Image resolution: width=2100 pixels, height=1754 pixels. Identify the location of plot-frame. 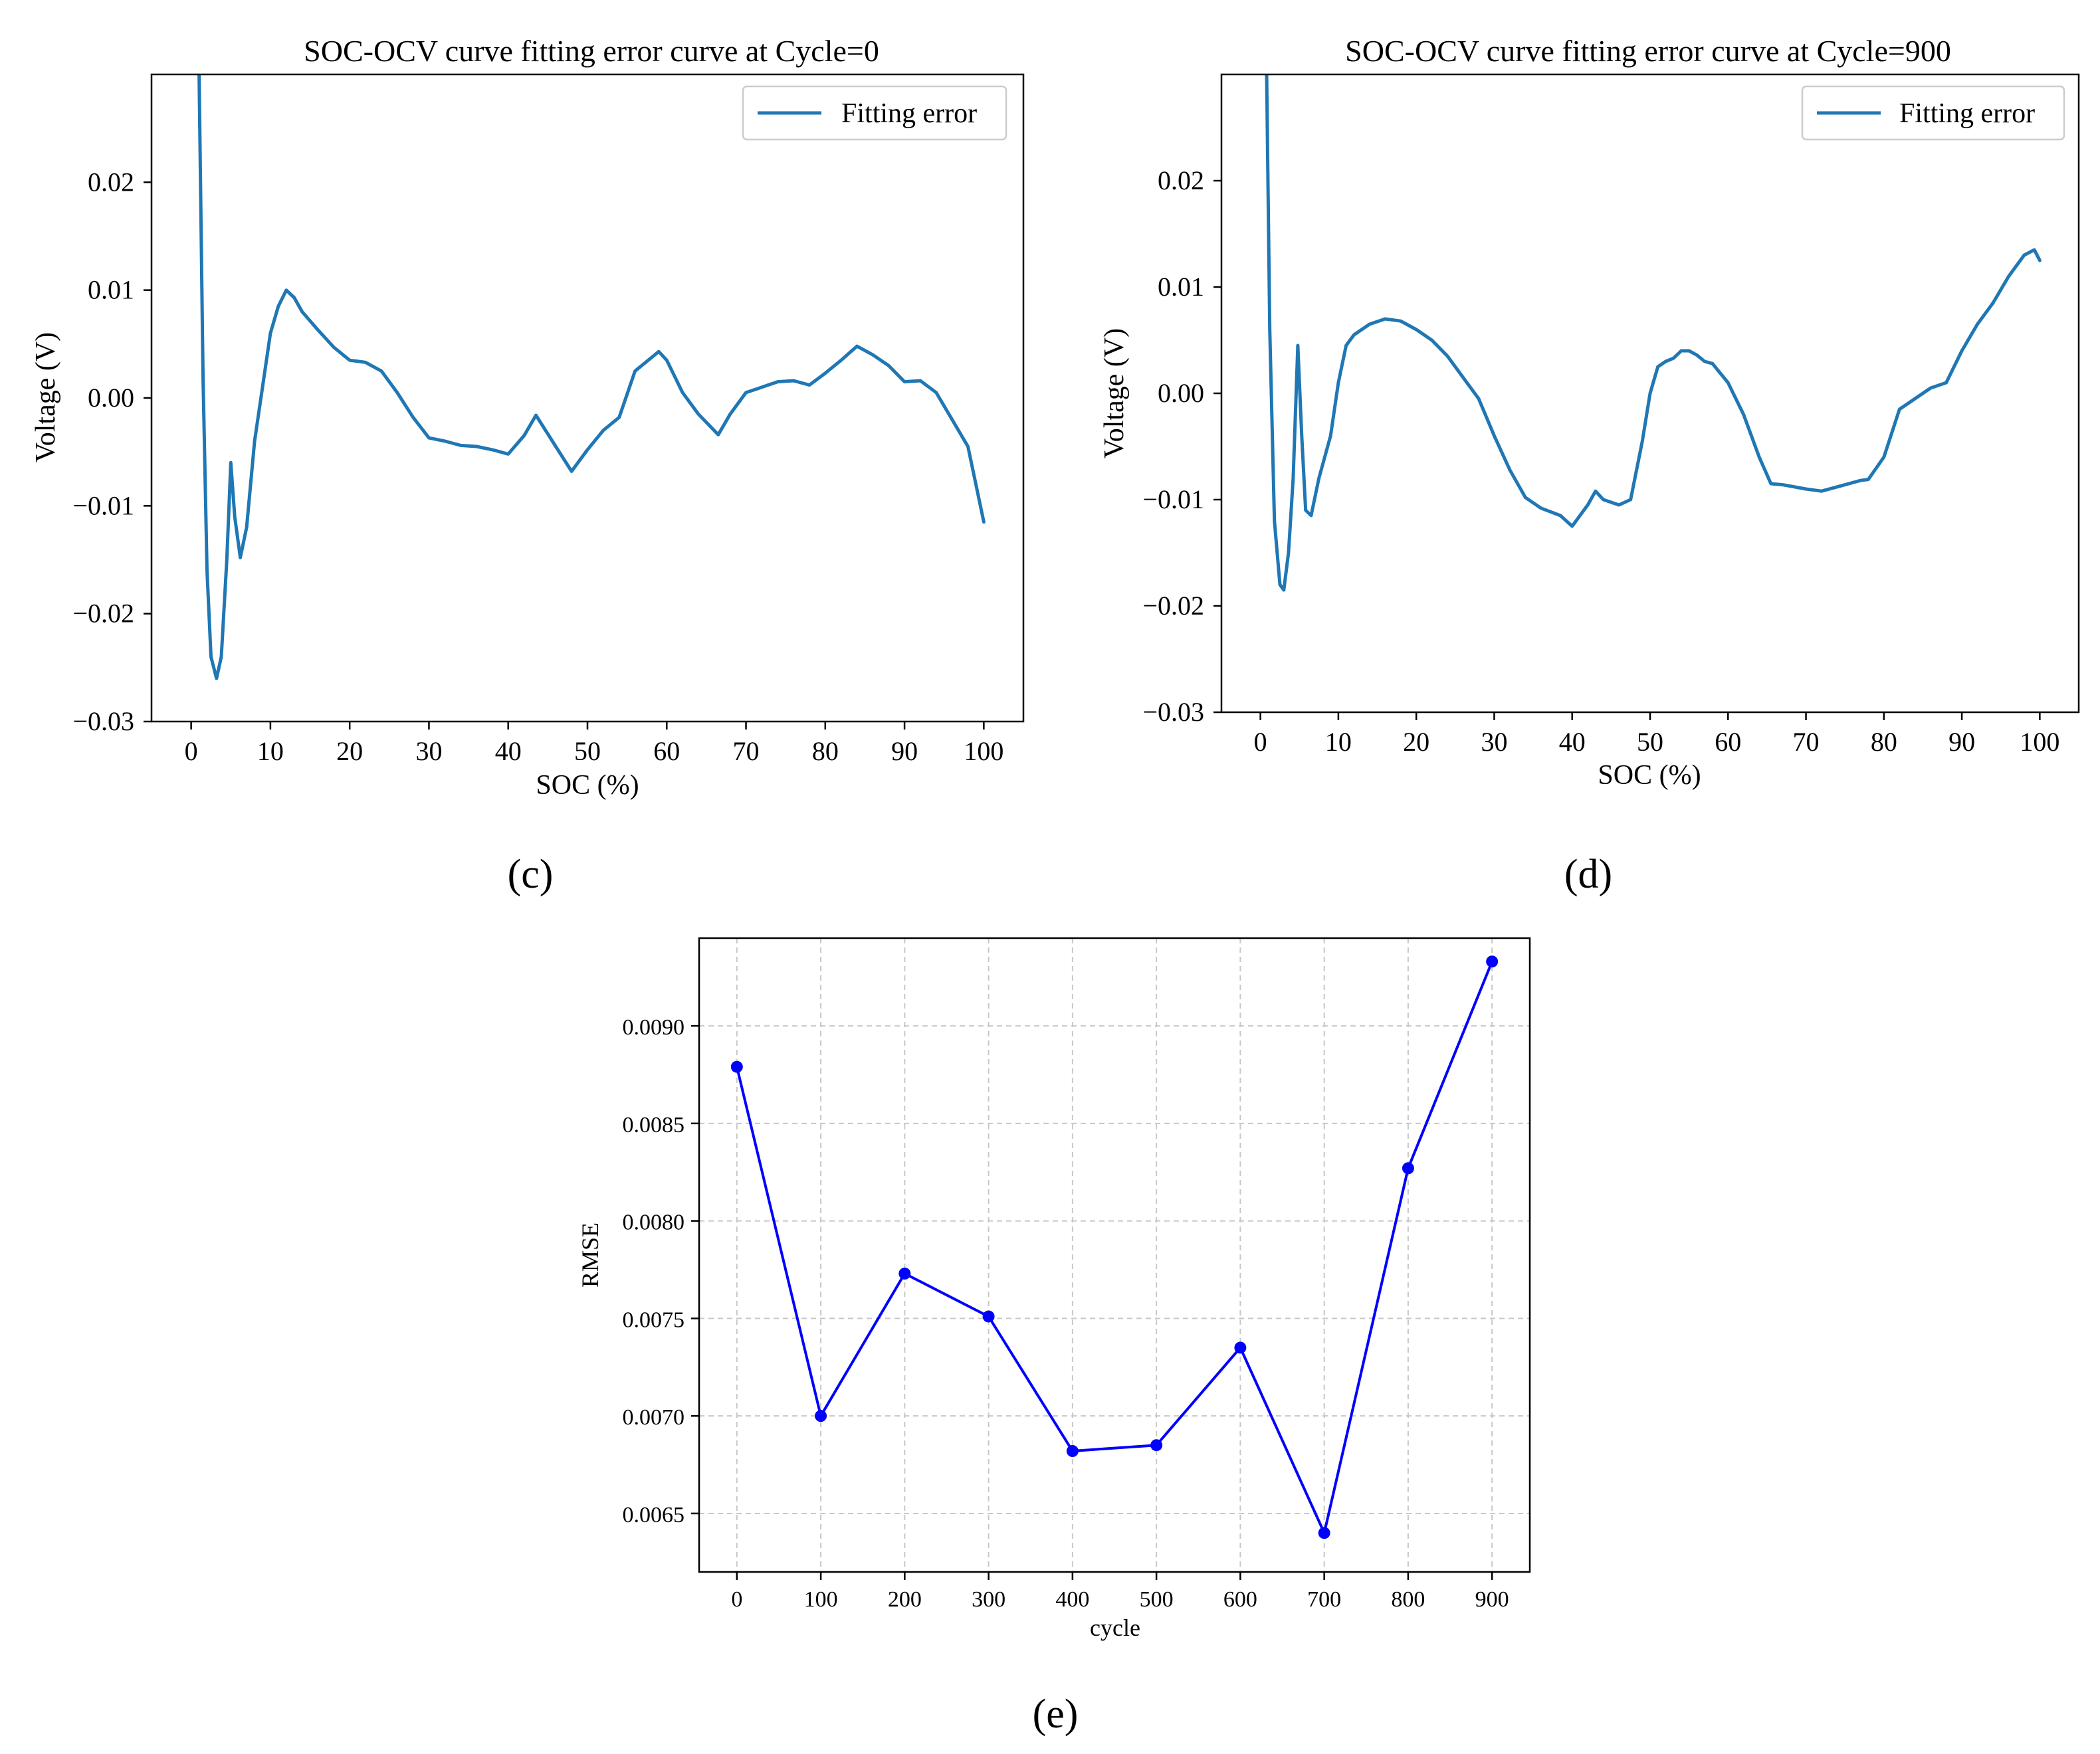
(1114, 1255).